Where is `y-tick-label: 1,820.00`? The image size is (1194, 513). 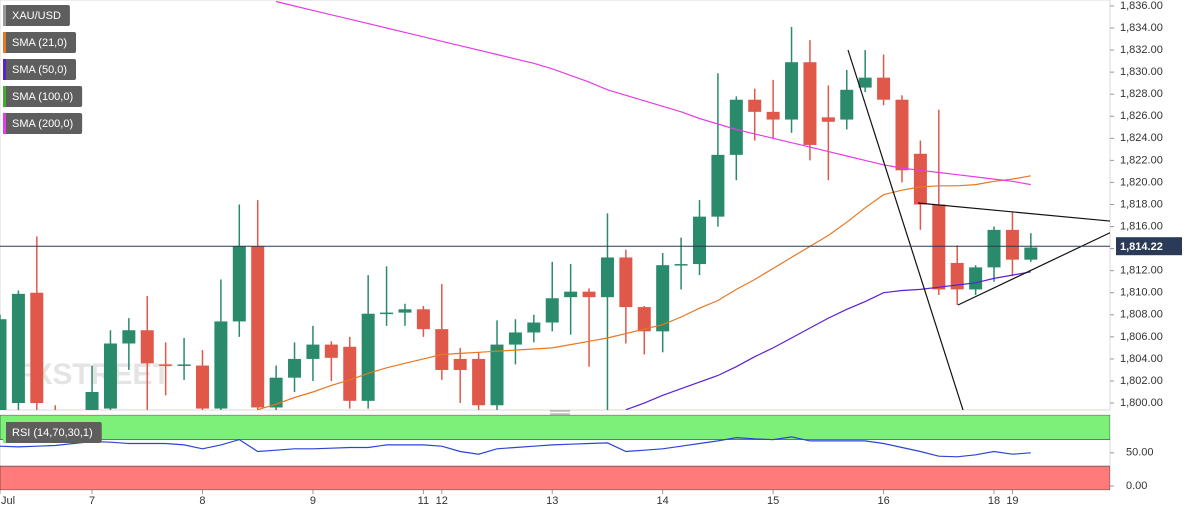
y-tick-label: 1,820.00 is located at coordinates (1141, 182).